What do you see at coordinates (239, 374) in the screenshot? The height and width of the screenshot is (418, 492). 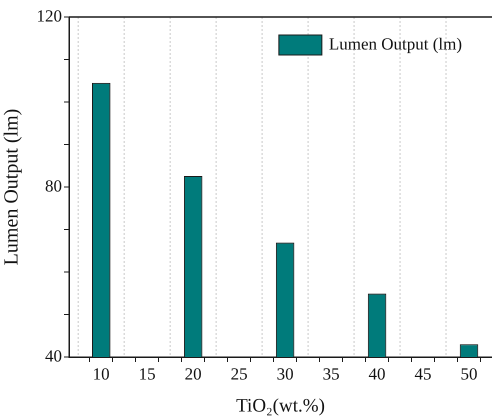 I see `x-tick-label: 25` at bounding box center [239, 374].